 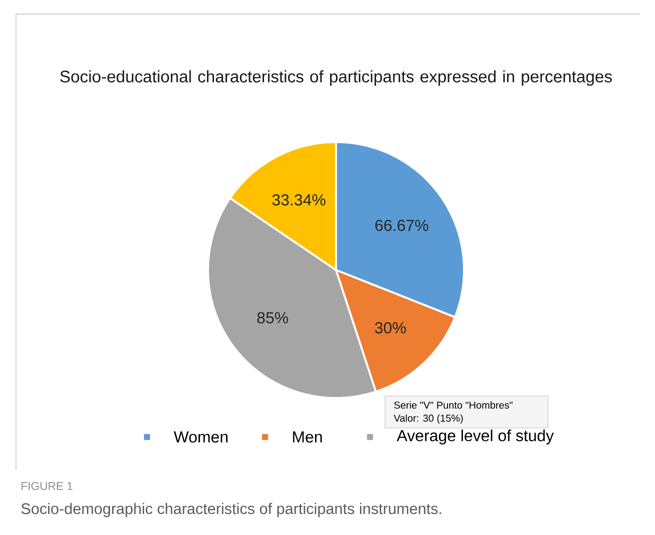 I want to click on legend-label: Men, so click(x=307, y=437).